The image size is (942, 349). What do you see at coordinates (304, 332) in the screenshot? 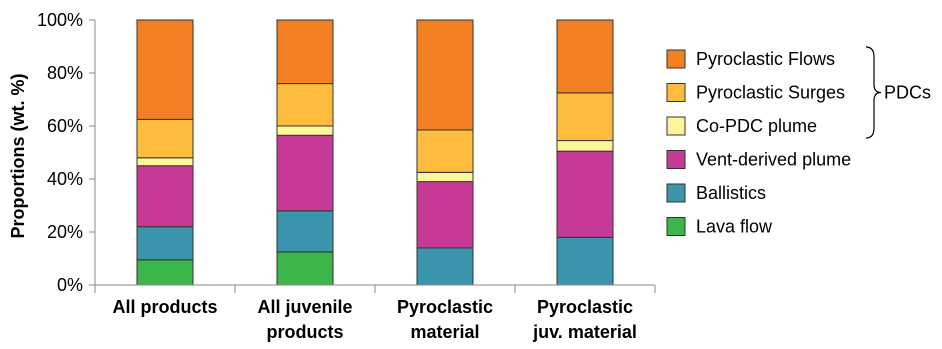
I see `x-category-label: products` at bounding box center [304, 332].